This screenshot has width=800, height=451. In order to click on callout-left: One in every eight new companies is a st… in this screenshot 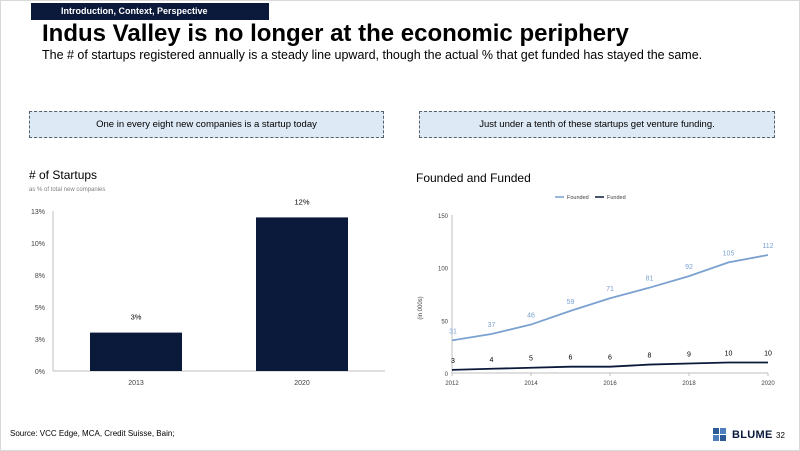, I will do `click(206, 124)`.